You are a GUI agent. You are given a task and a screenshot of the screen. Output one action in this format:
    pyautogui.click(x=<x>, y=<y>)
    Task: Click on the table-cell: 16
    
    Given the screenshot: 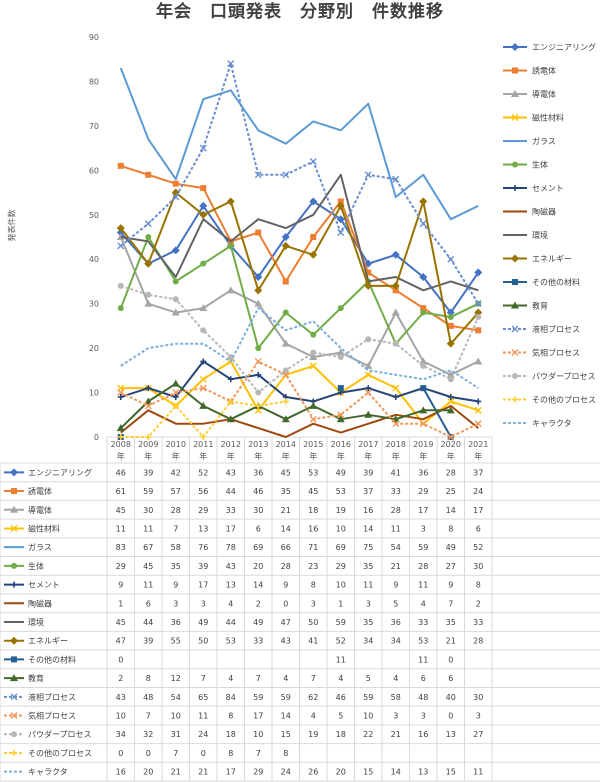 What is the action you would take?
    pyautogui.click(x=368, y=510)
    